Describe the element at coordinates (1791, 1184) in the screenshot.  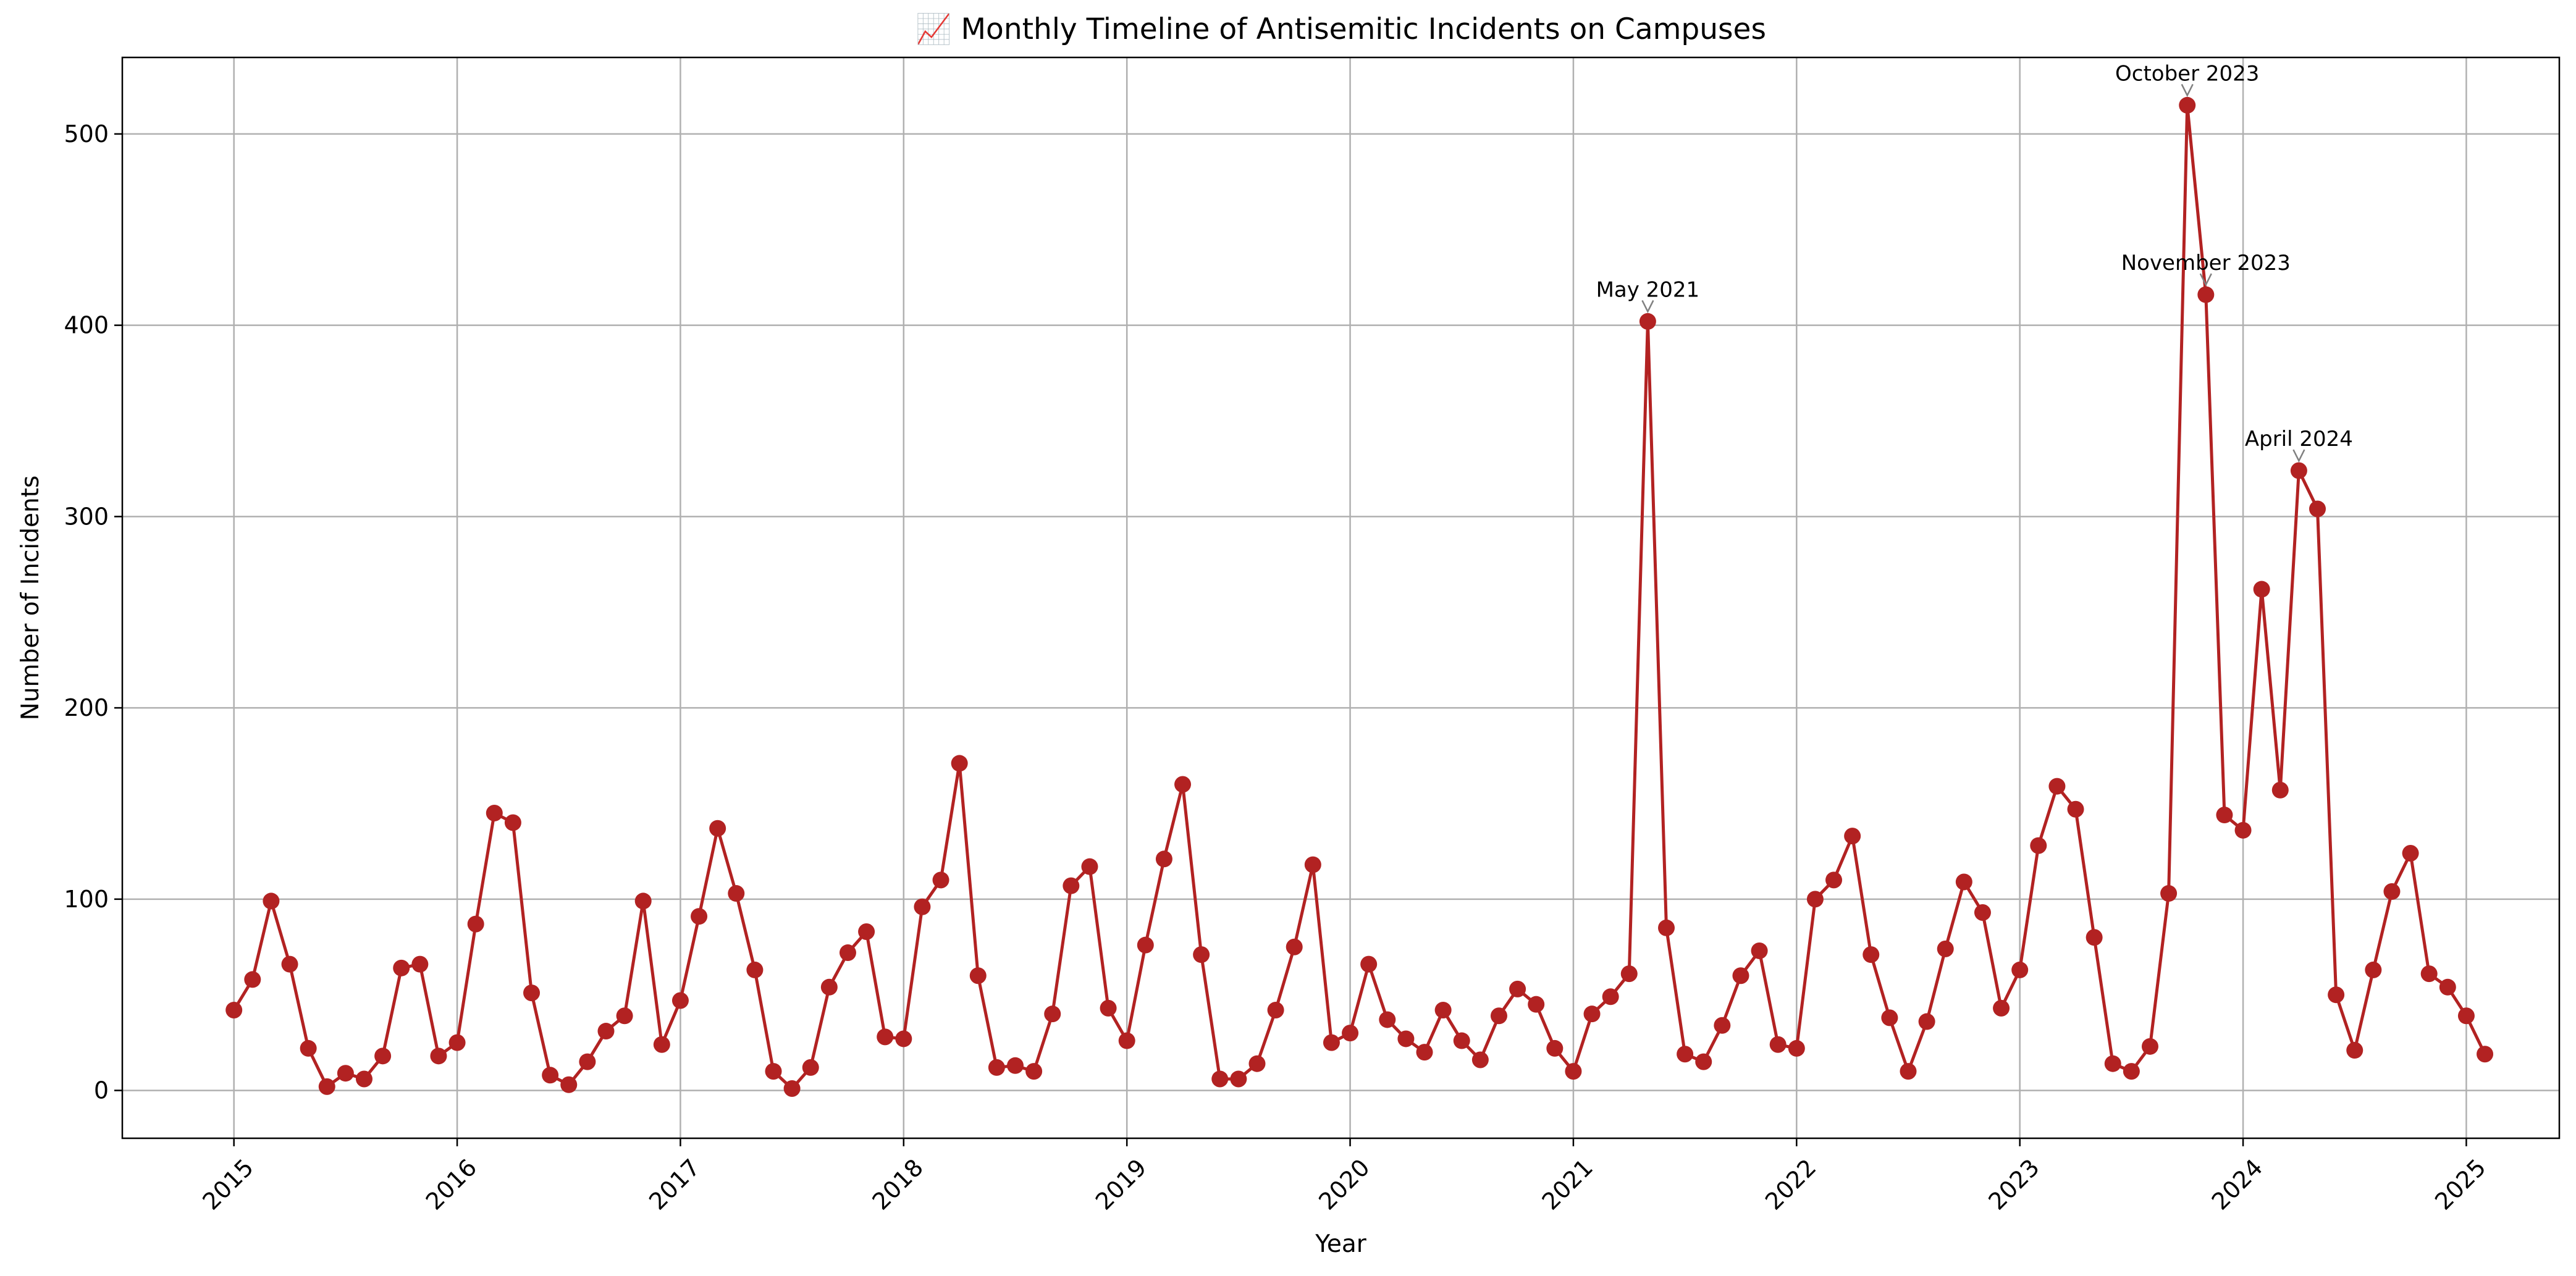
I see `x-tick-label: 2022` at that location.